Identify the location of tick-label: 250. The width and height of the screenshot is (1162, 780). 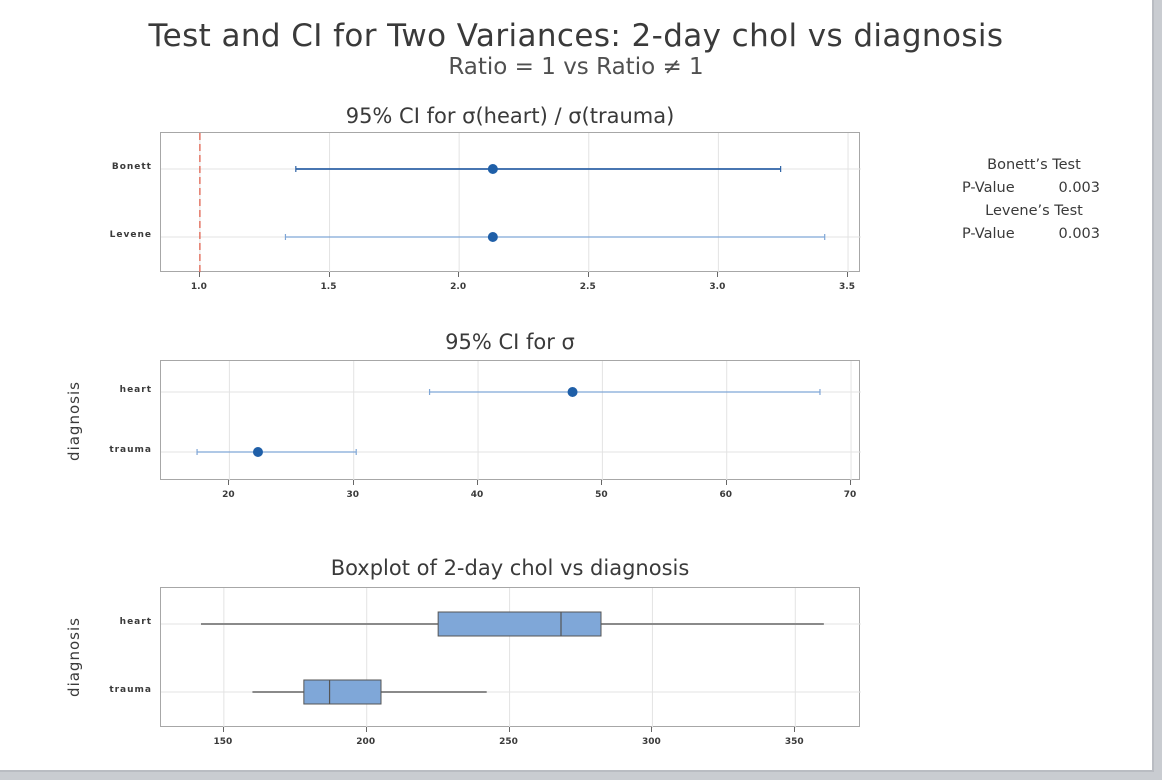
(508, 742).